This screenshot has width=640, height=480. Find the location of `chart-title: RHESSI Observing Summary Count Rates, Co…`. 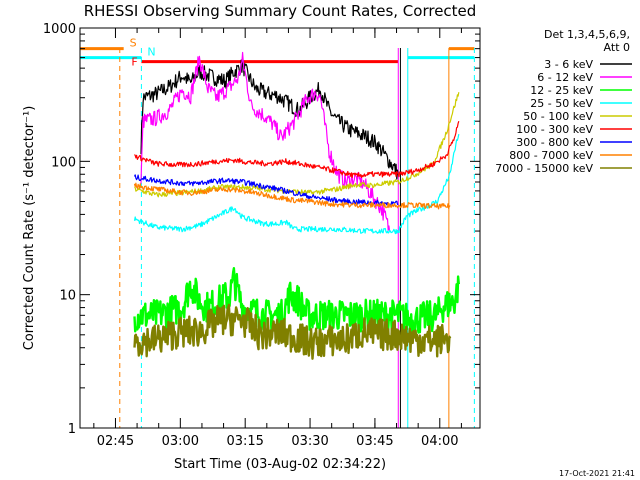

chart-title: RHESSI Observing Summary Count Rates, Co… is located at coordinates (280, 11).